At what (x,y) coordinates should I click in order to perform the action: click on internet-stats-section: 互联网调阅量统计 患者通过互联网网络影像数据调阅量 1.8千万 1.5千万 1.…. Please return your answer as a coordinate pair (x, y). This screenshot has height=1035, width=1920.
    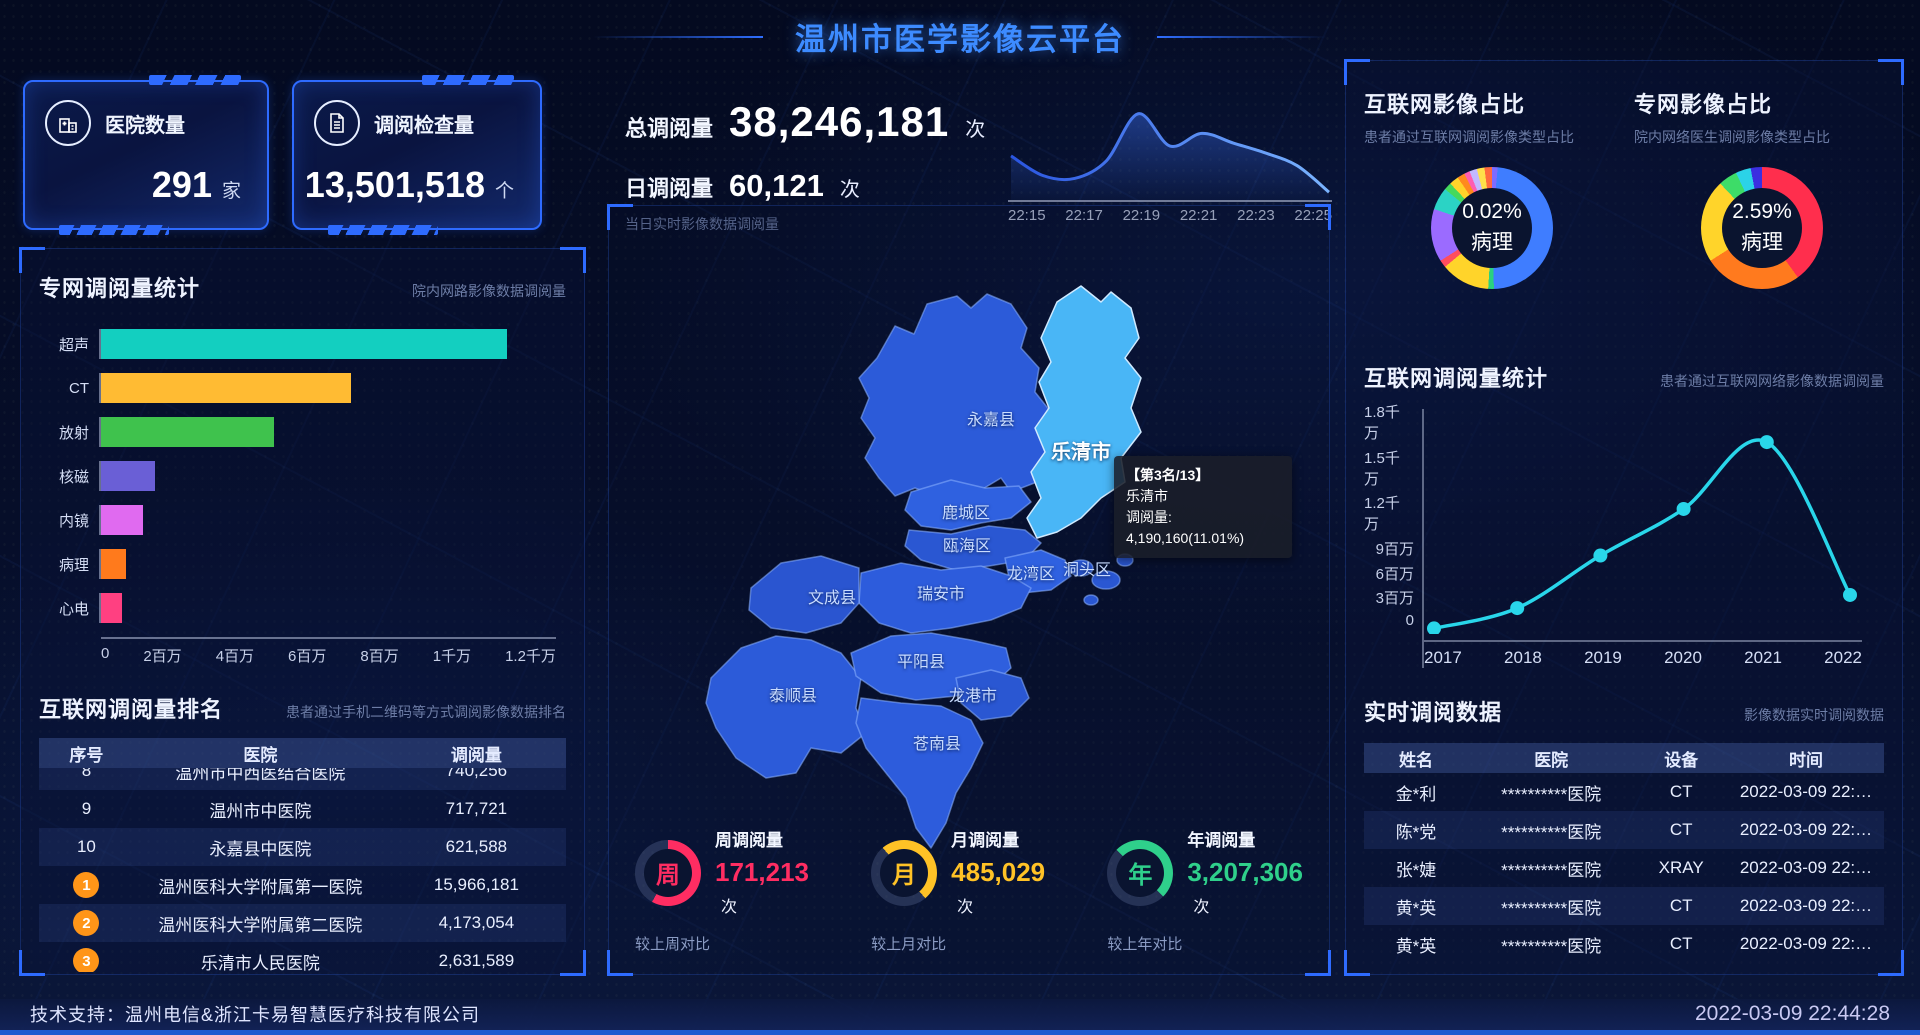
    Looking at the image, I should click on (1624, 514).